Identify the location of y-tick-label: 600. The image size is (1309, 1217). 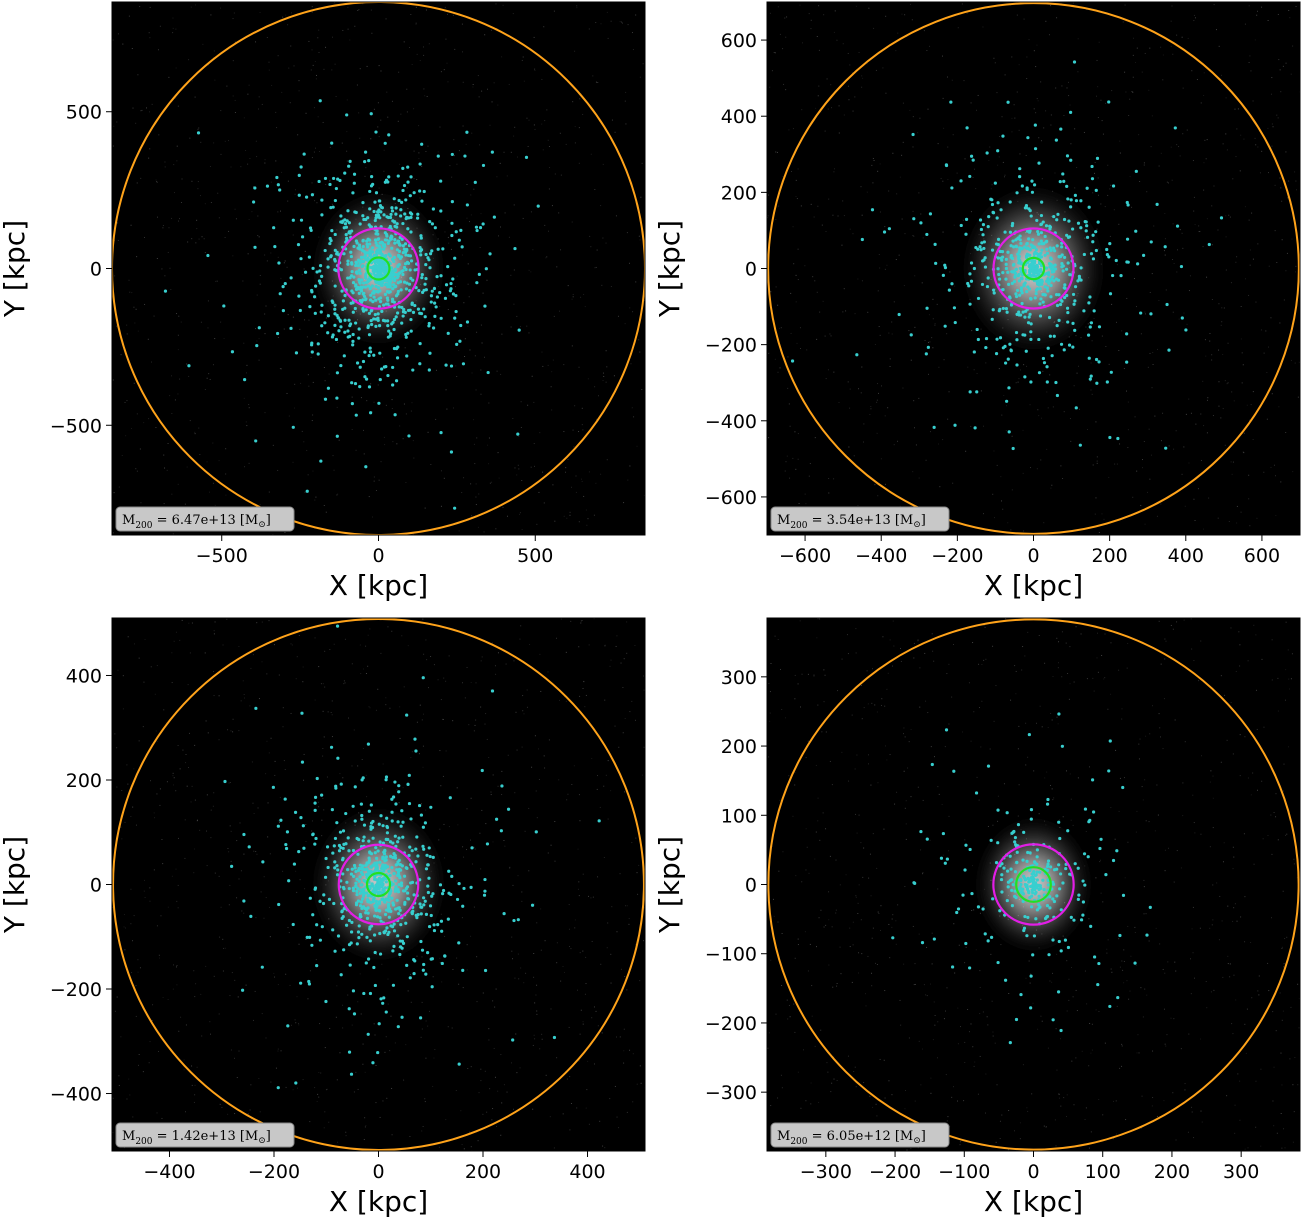
(739, 41).